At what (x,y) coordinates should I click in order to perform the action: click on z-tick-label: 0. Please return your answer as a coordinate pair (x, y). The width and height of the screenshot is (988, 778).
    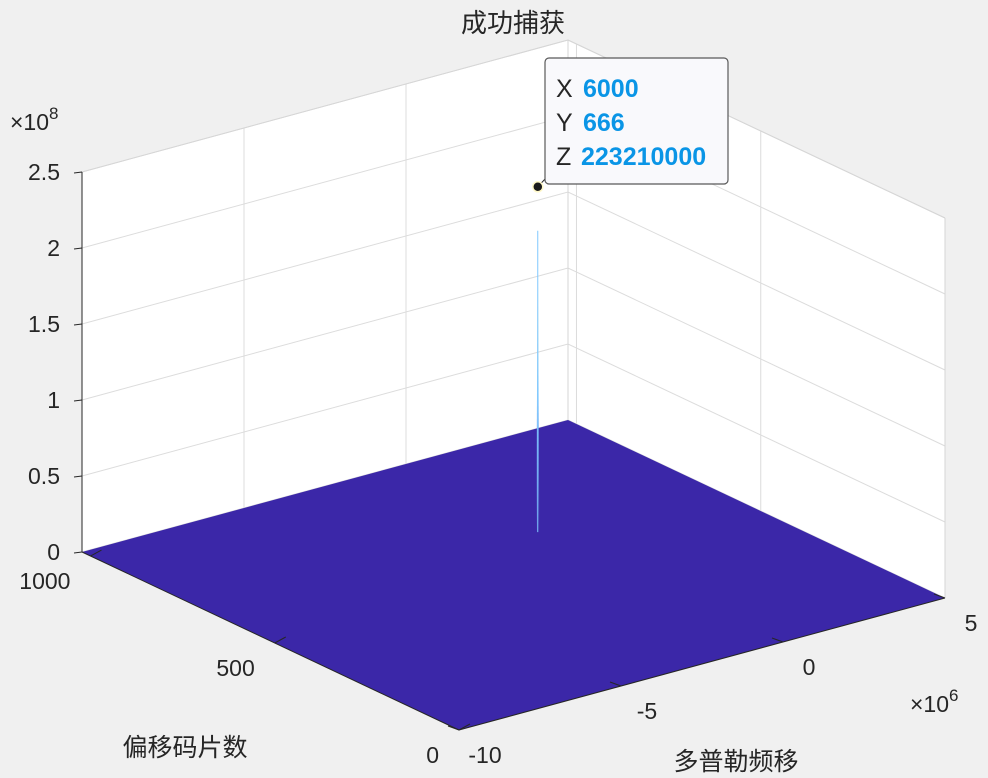
    Looking at the image, I should click on (53, 552).